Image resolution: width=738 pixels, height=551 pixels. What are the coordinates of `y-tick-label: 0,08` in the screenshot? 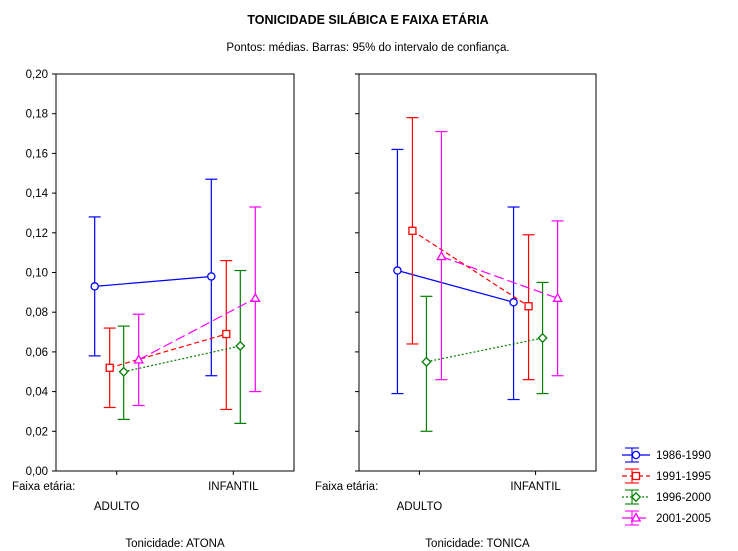 It's located at (37, 313).